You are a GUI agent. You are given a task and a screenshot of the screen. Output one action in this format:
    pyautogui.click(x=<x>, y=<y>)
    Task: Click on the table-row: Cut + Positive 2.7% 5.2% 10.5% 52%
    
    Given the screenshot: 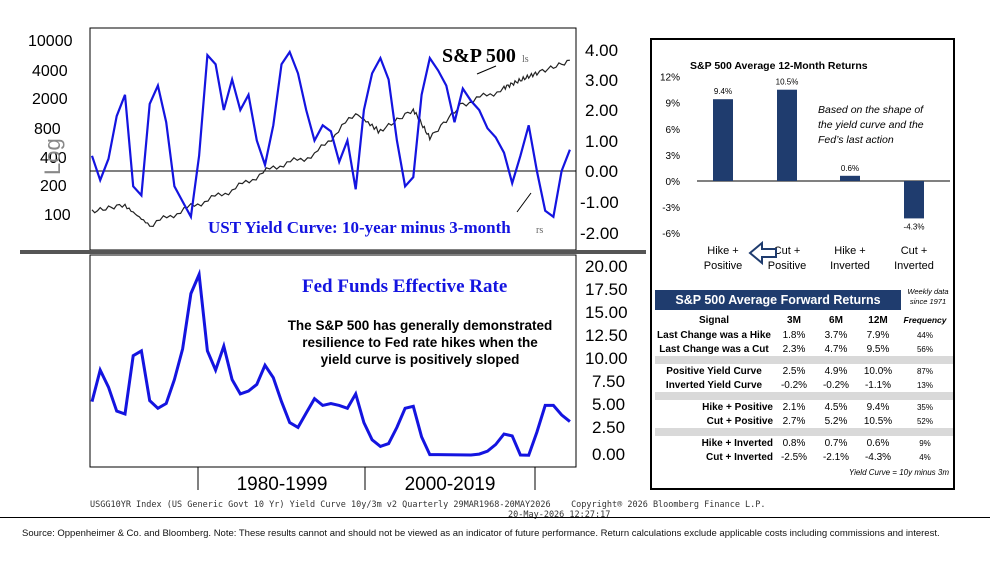 What is the action you would take?
    pyautogui.click(x=804, y=421)
    